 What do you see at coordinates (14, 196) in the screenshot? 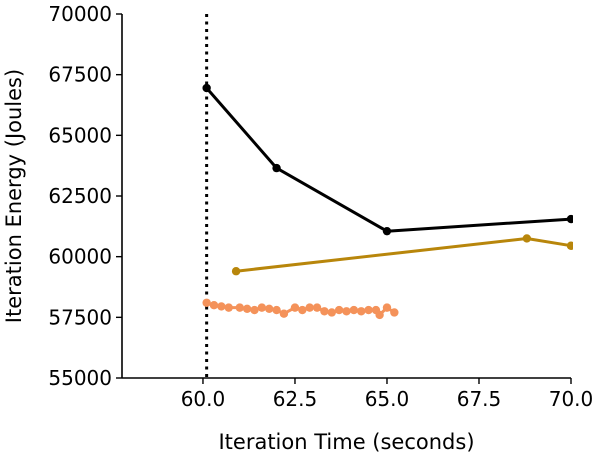
I see `y-axis-label: Iteration Energy (Joules)` at bounding box center [14, 196].